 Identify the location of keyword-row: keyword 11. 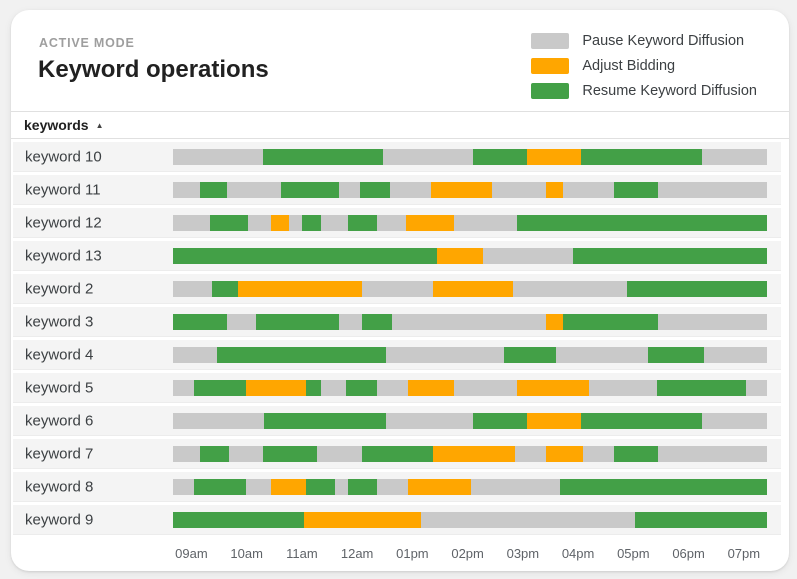
(397, 190).